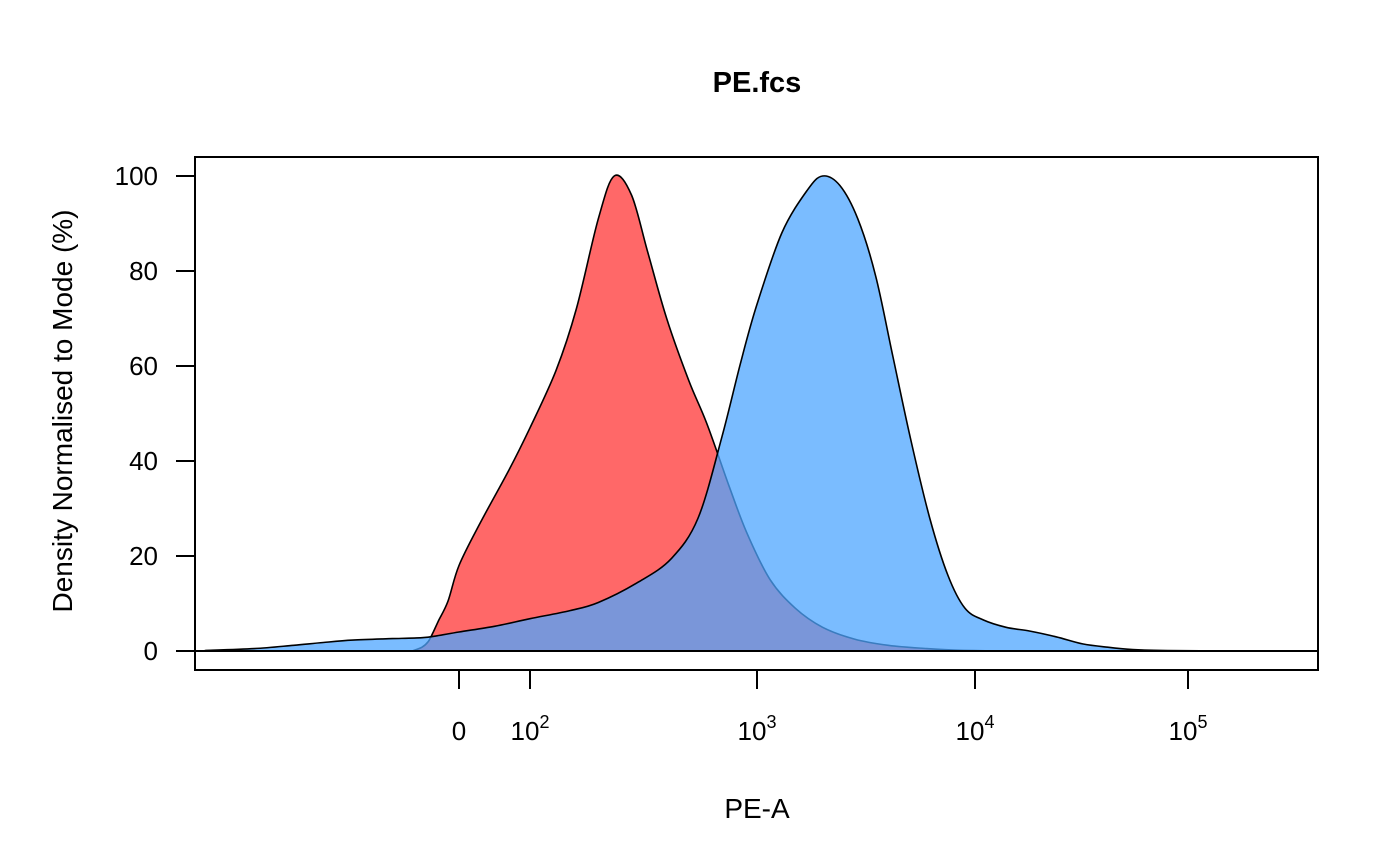 The height and width of the screenshot is (866, 1400). I want to click on x-tick-label-0: 0, so click(459, 731).